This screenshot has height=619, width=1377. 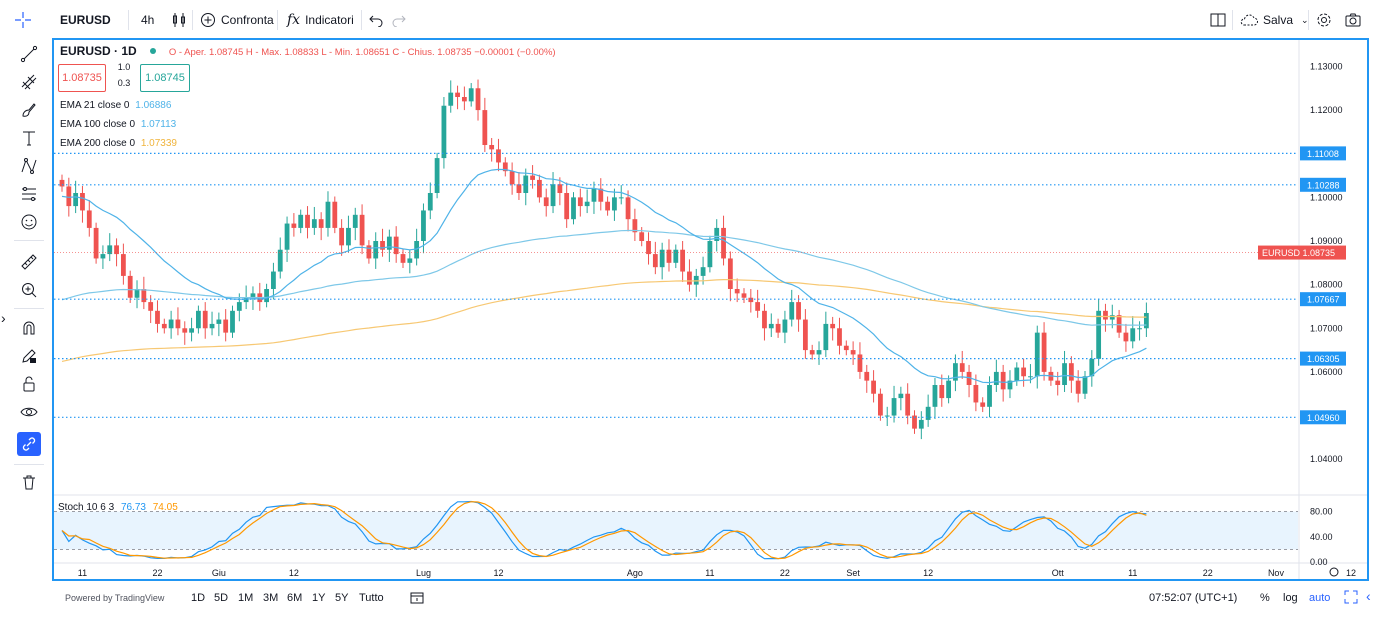 I want to click on stoch-k-line, so click(x=604, y=530).